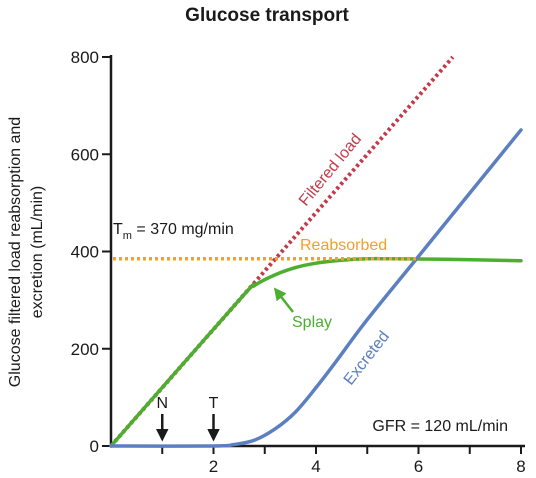 This screenshot has height=478, width=536. I want to click on tm-label: Tm = 370 mg/min, so click(173, 231).